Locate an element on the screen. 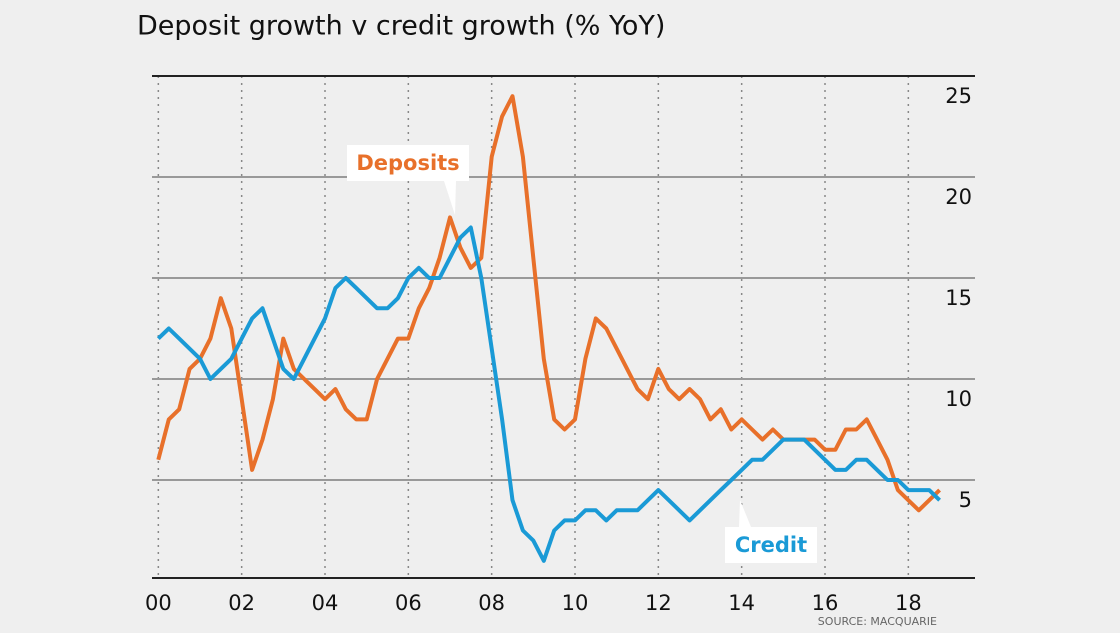  chart-title: Deposit growth v credit growth (% YoY) is located at coordinates (401, 26).